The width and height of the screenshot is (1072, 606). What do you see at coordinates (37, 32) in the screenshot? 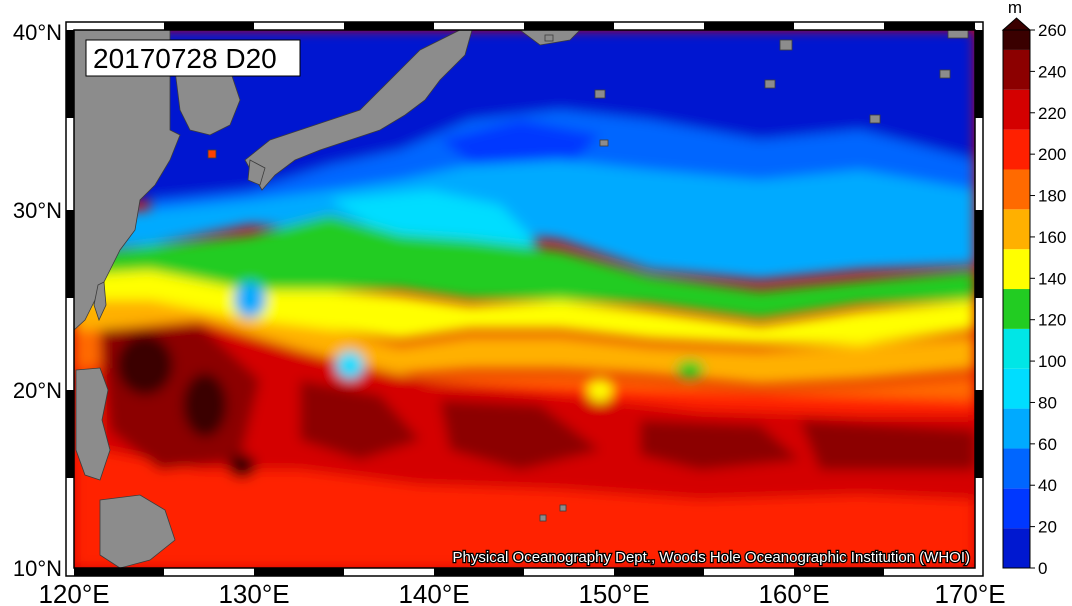
I see `lat-label-40n: 40°N` at bounding box center [37, 32].